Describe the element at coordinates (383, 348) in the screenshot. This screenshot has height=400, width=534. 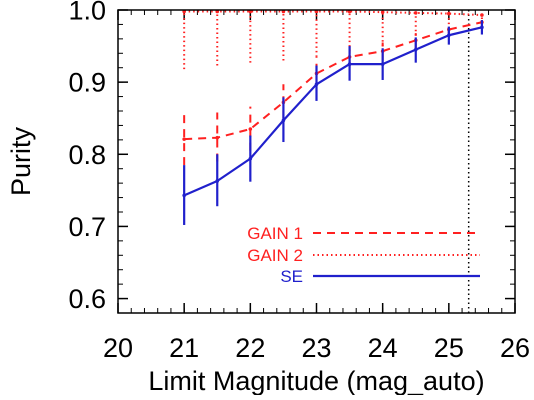
I see `x-tick-label: 24` at that location.